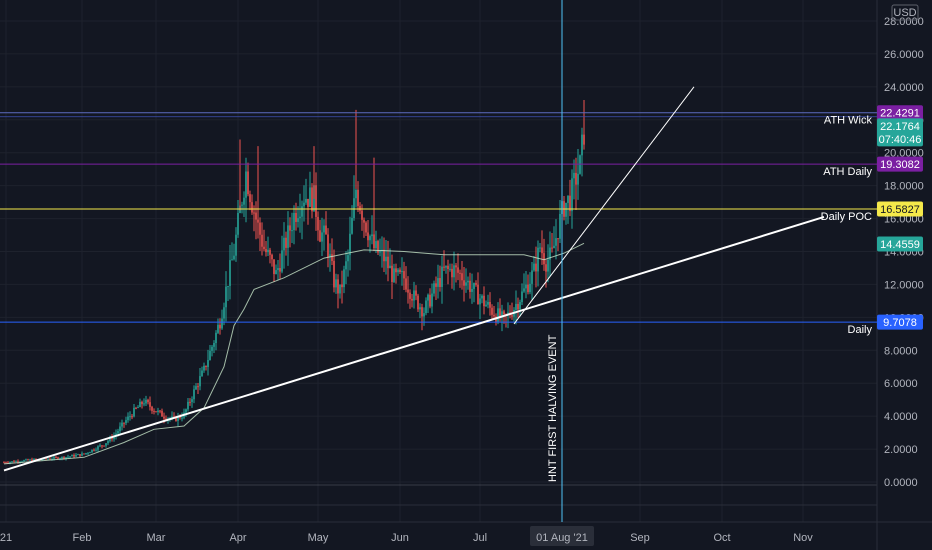 This screenshot has height=550, width=932. Describe the element at coordinates (900, 322) in the screenshot. I see `price-badge: 9.7078` at that location.